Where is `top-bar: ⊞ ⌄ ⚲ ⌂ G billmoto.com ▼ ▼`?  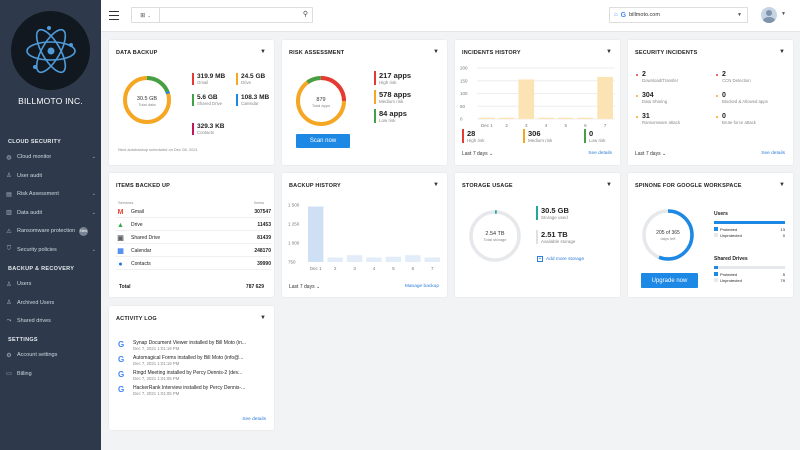 top-bar: ⊞ ⌄ ⚲ ⌂ G billmoto.com ▼ ▼ is located at coordinates (450, 16).